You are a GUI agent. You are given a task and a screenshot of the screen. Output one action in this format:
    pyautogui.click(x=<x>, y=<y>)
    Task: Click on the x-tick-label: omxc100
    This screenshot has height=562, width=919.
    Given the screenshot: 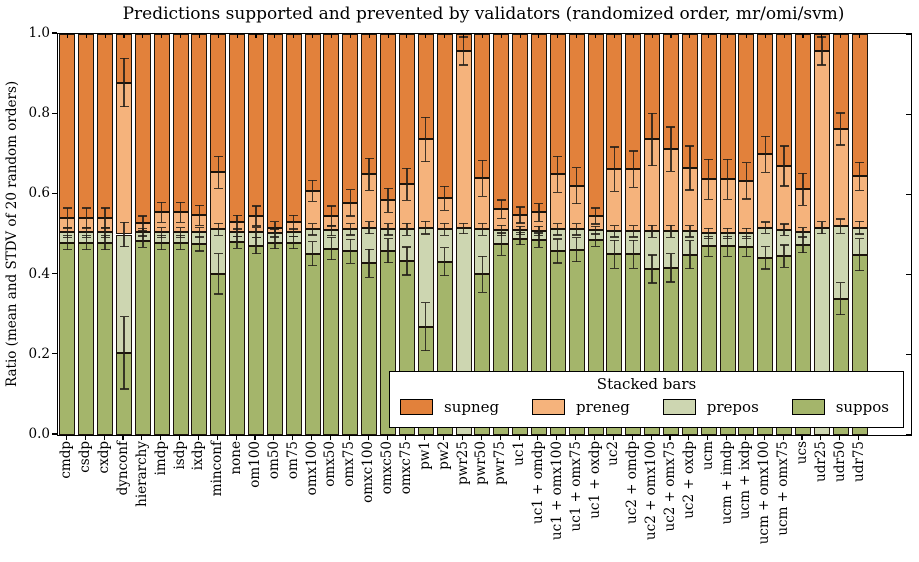 What is the action you would take?
    pyautogui.click(x=368, y=472)
    